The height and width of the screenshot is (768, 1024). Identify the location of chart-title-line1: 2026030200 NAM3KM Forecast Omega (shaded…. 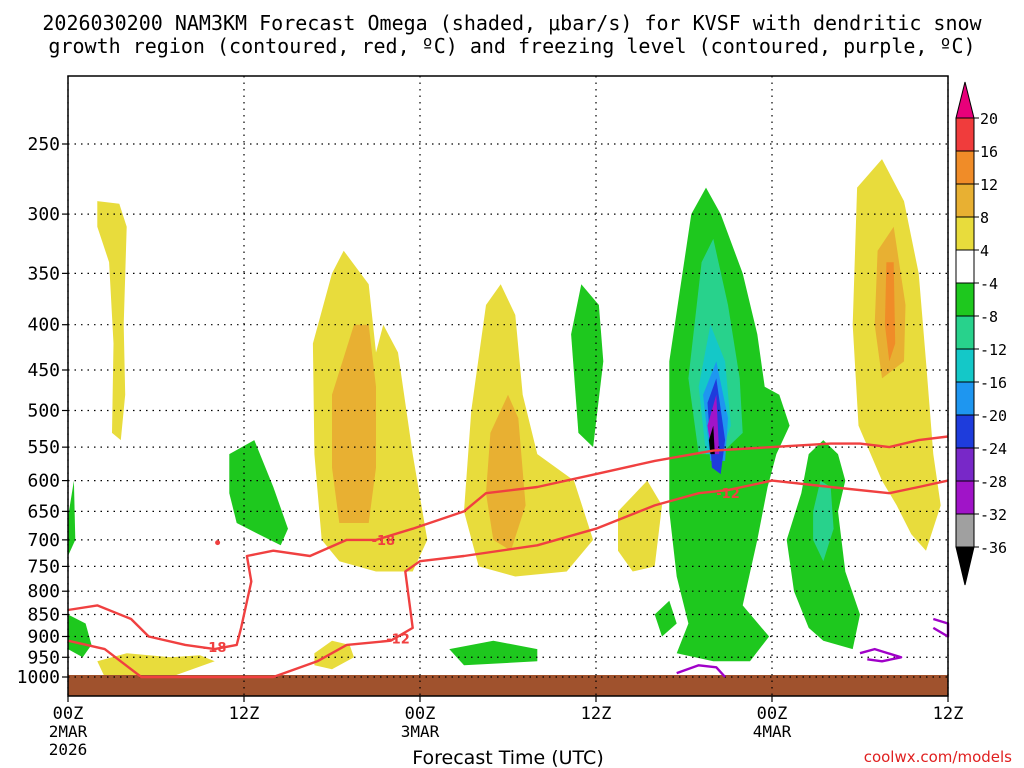
(512, 23).